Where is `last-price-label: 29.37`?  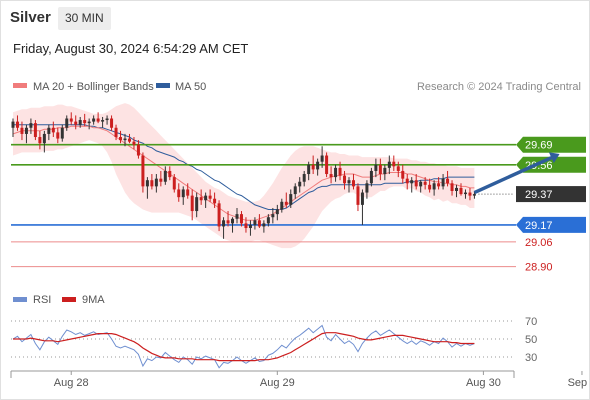
last-price-label: 29.37 is located at coordinates (539, 195).